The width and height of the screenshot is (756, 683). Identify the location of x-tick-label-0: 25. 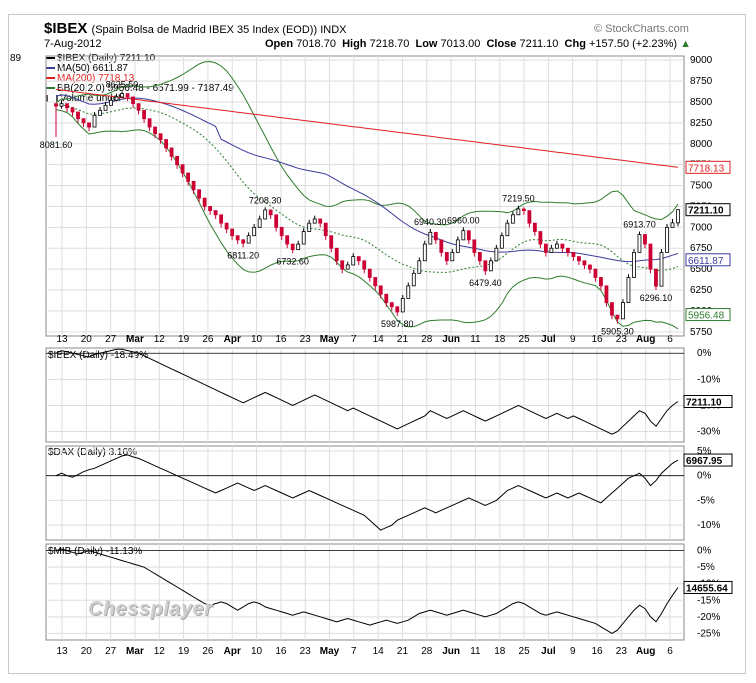
(525, 339).